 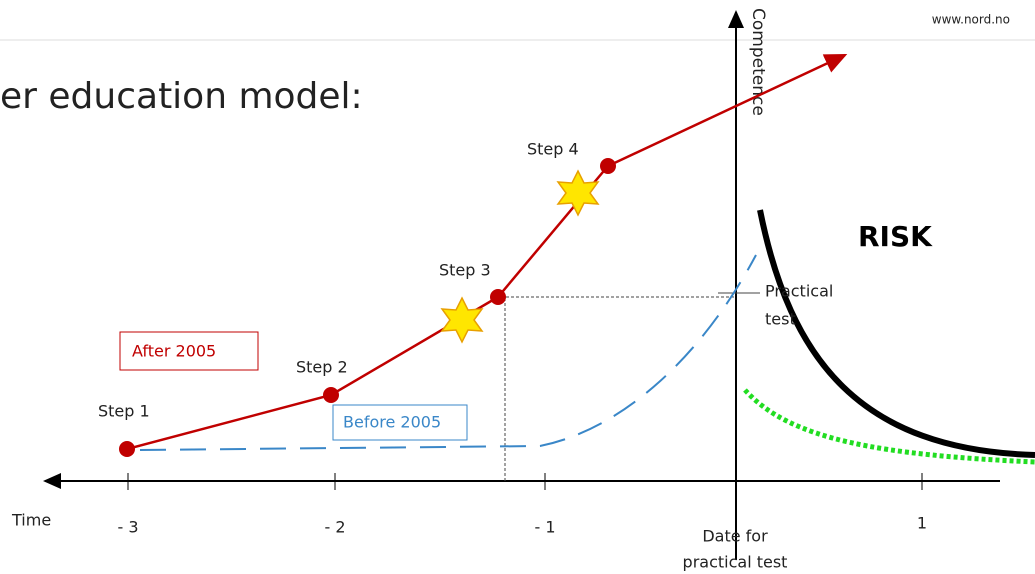 What do you see at coordinates (735, 536) in the screenshot?
I see `origin-label: Date for` at bounding box center [735, 536].